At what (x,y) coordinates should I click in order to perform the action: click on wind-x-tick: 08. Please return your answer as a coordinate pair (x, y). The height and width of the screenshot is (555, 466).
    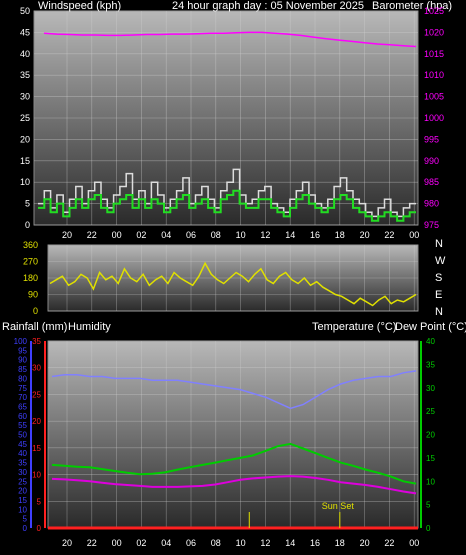
    Looking at the image, I should click on (216, 235).